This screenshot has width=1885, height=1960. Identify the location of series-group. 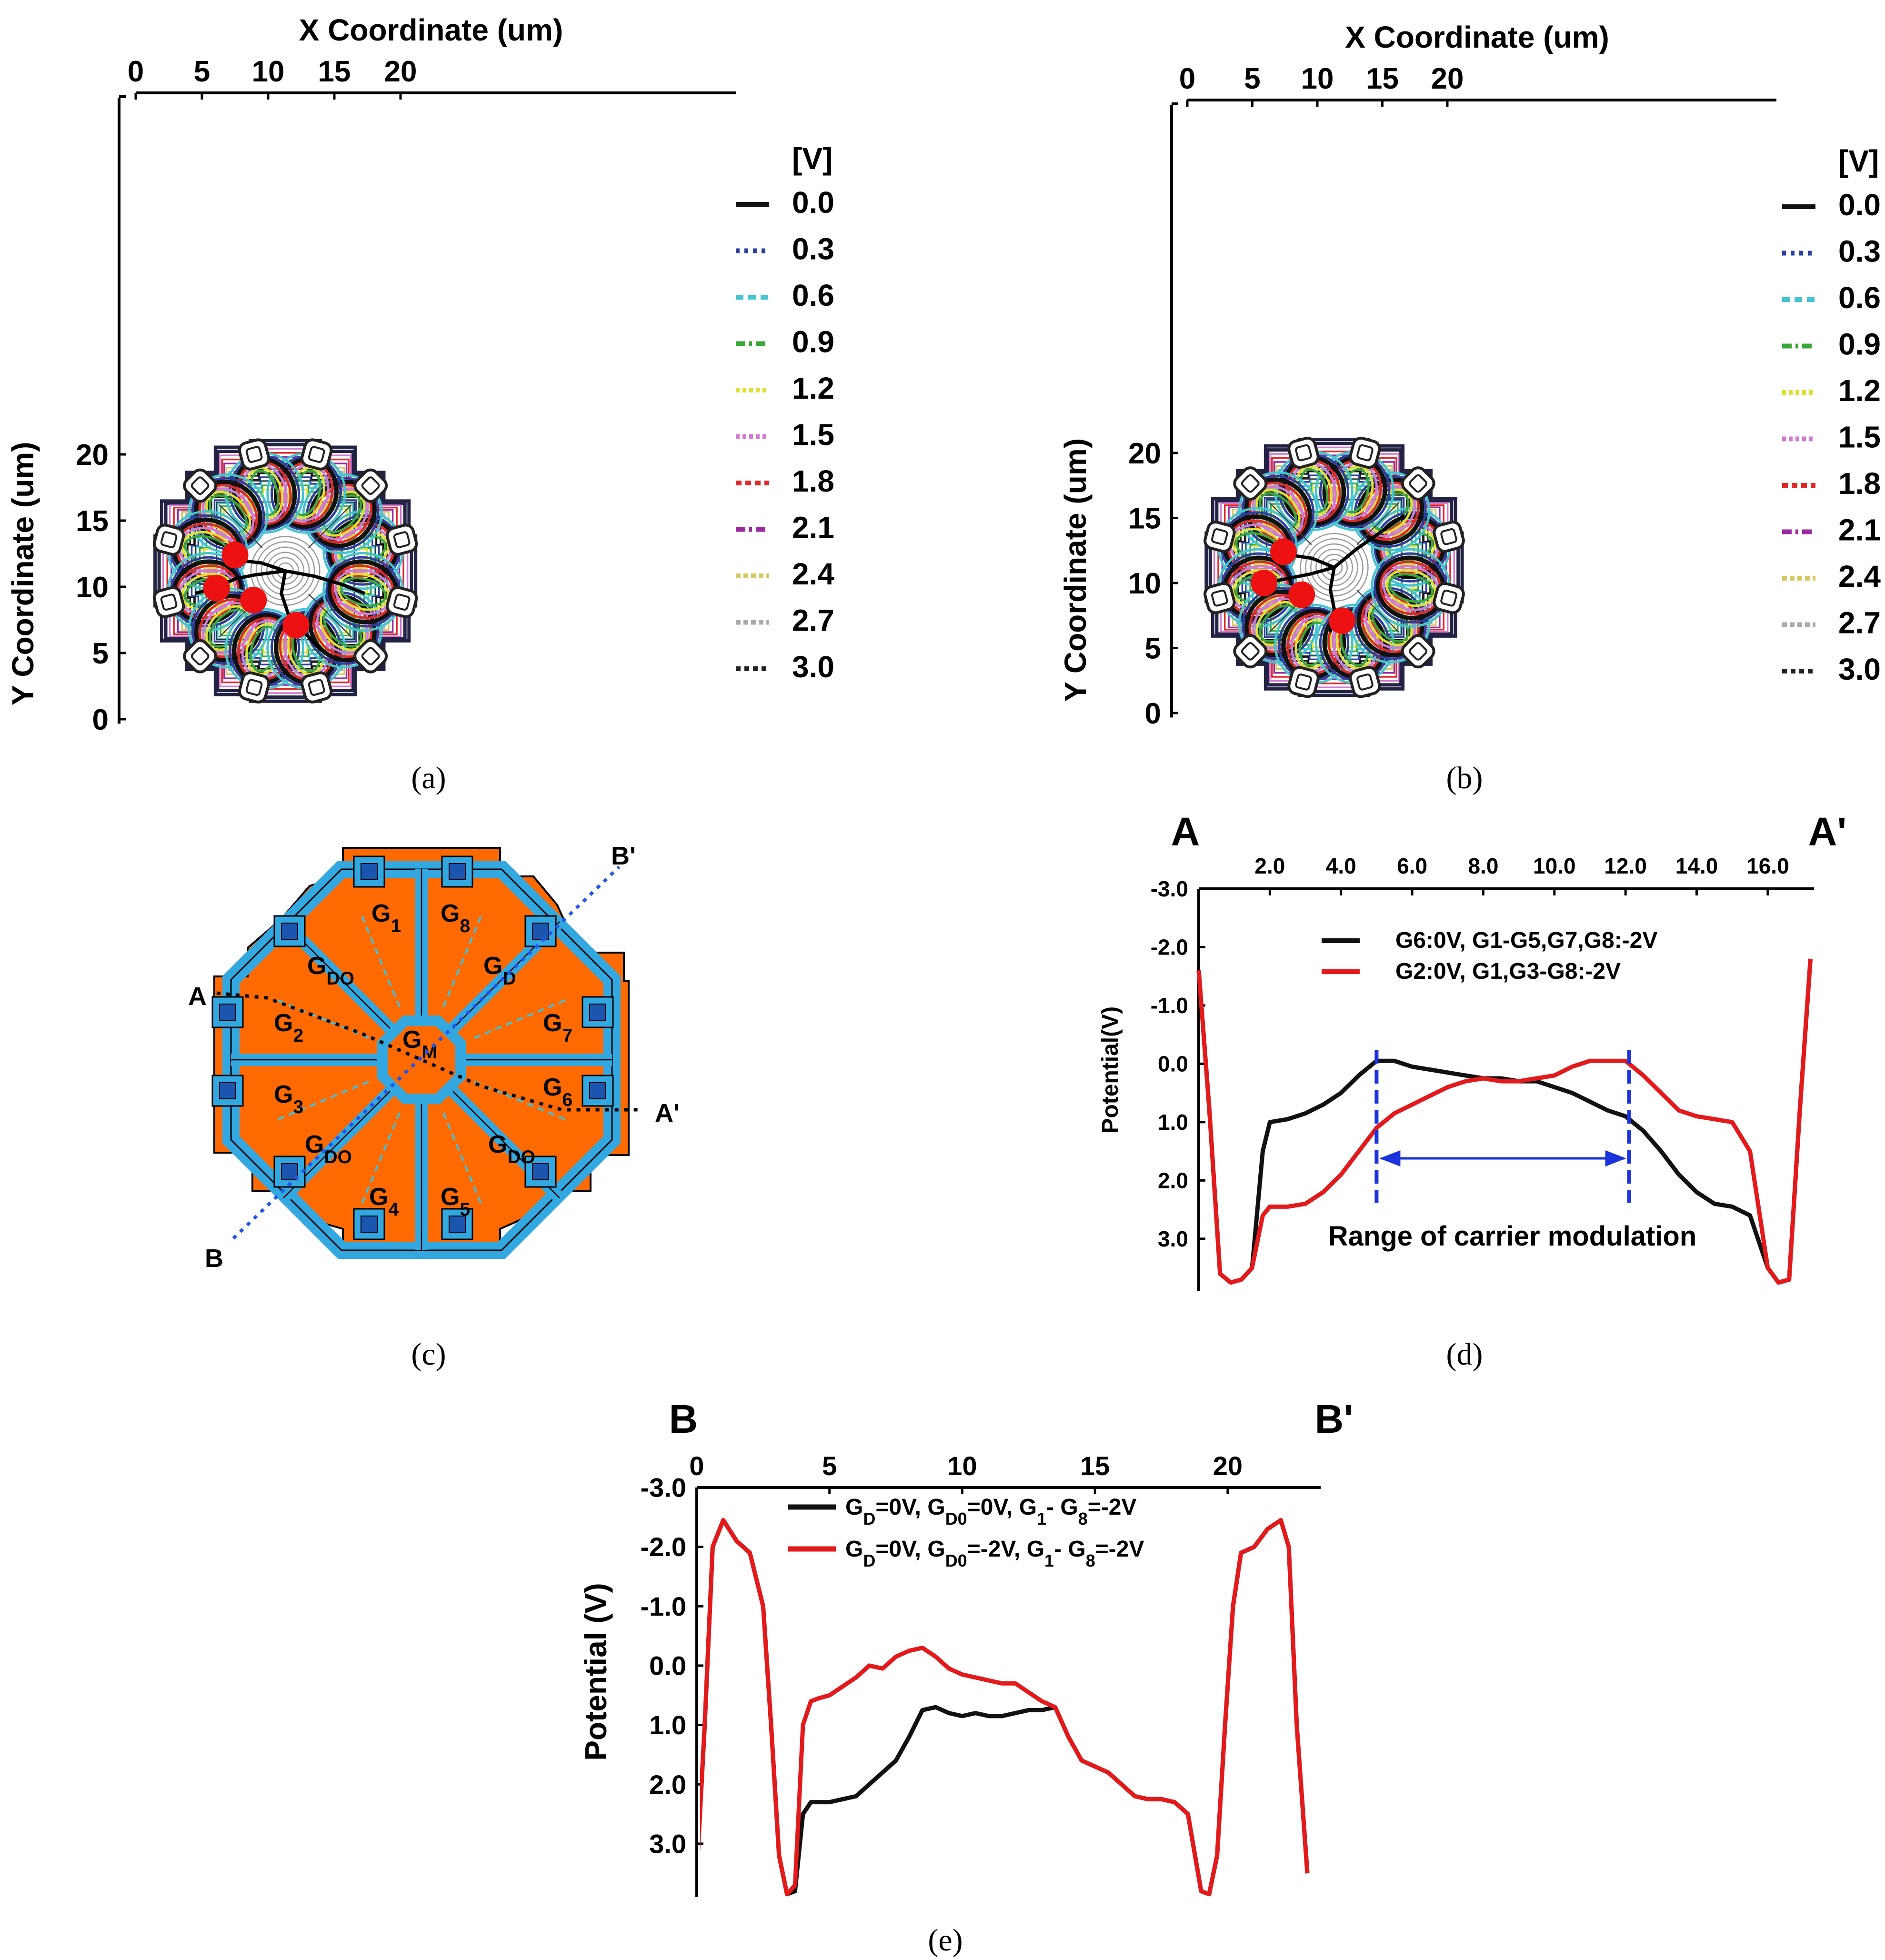
(1005, 1708).